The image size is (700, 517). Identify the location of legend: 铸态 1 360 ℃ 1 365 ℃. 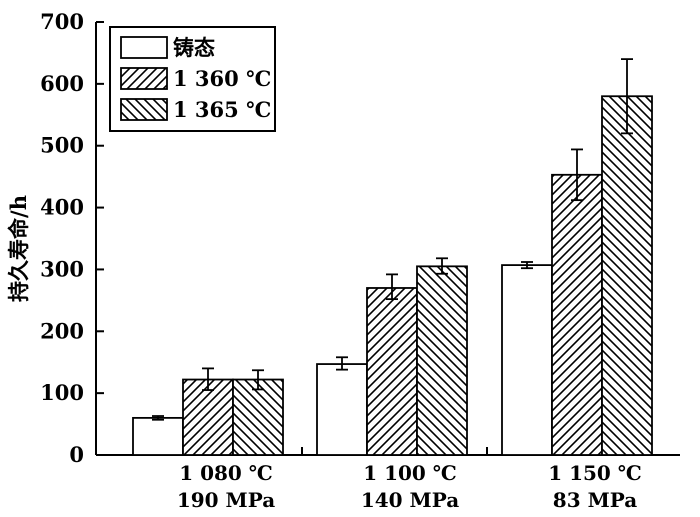
(192, 79).